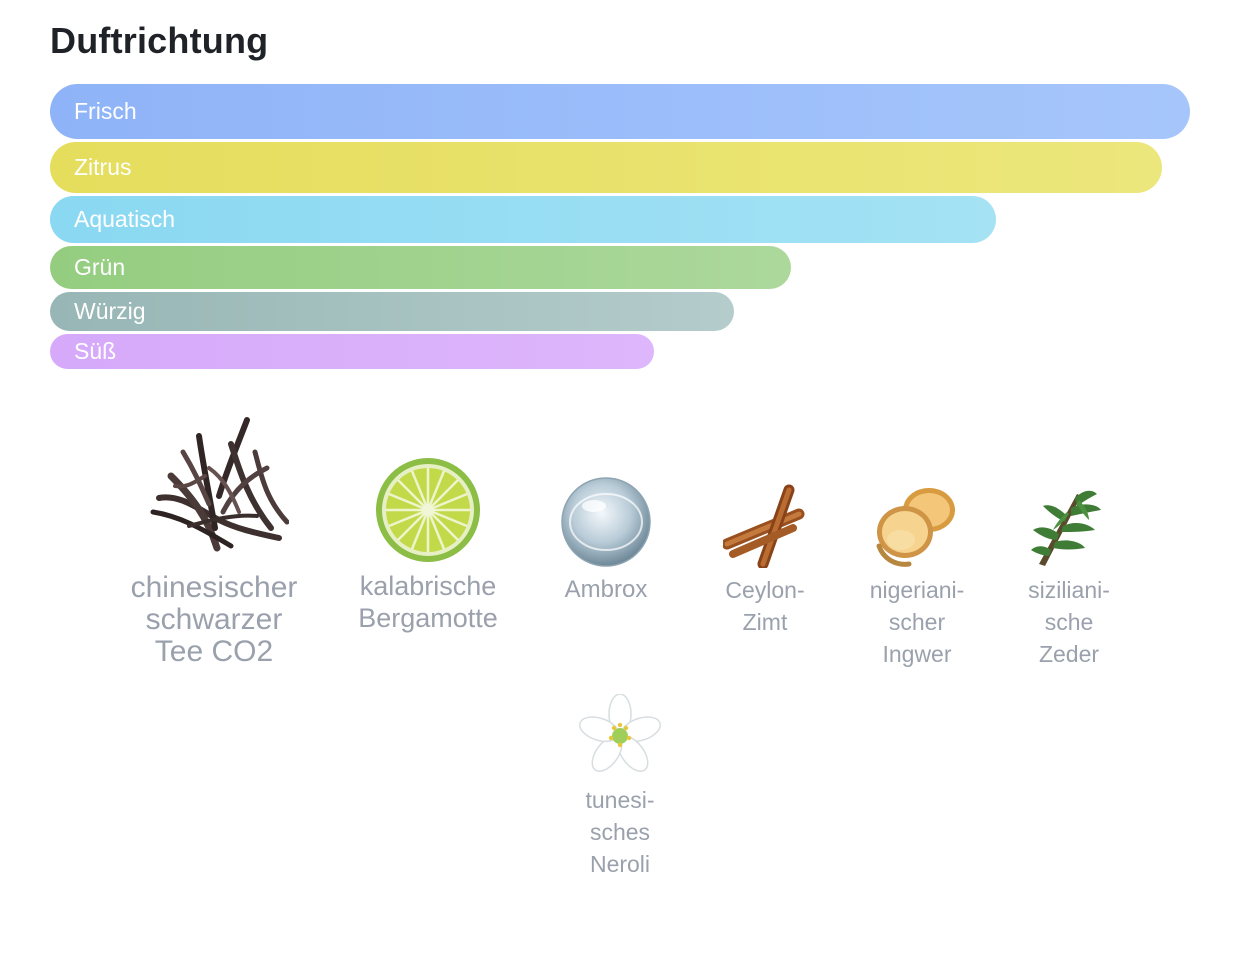 Image resolution: width=1240 pixels, height=958 pixels. I want to click on ingredient-cedar: siziliani- sche Zeder, so click(1069, 577).